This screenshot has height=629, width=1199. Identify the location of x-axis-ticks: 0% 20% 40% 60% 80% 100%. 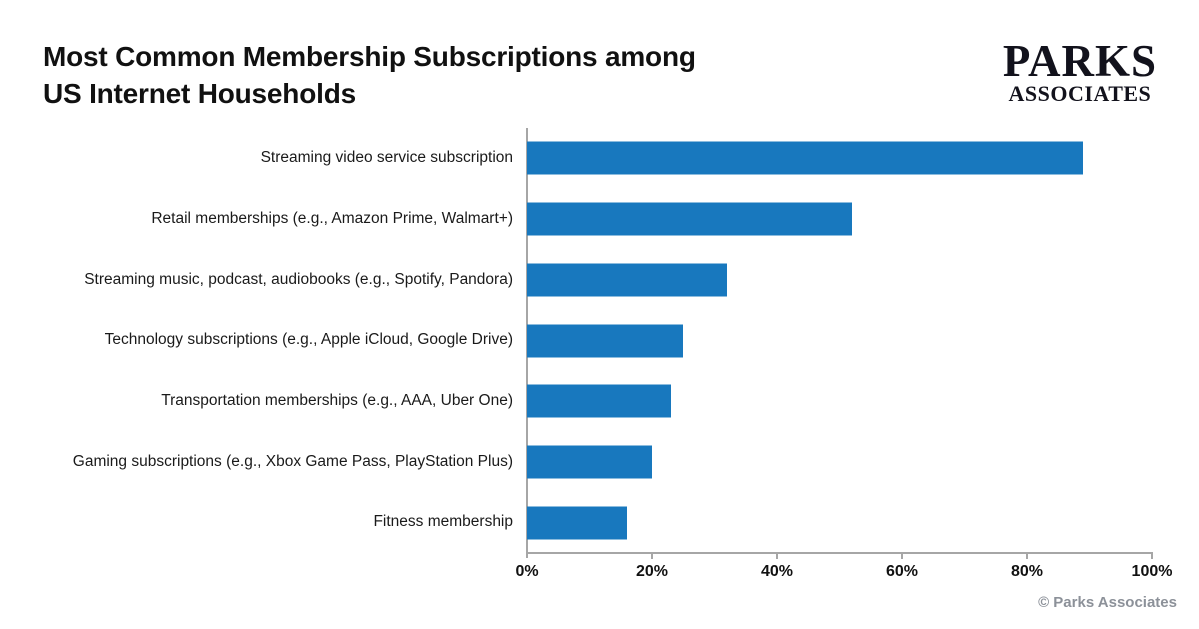
(843, 572).